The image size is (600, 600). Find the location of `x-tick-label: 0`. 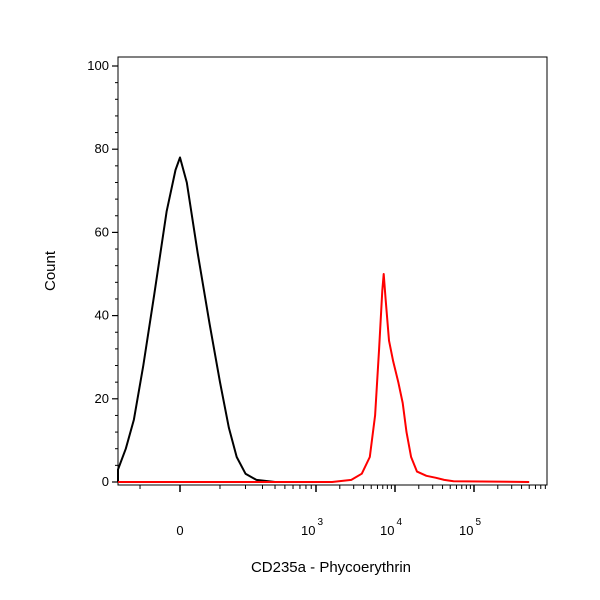

x-tick-label: 0 is located at coordinates (179, 530).